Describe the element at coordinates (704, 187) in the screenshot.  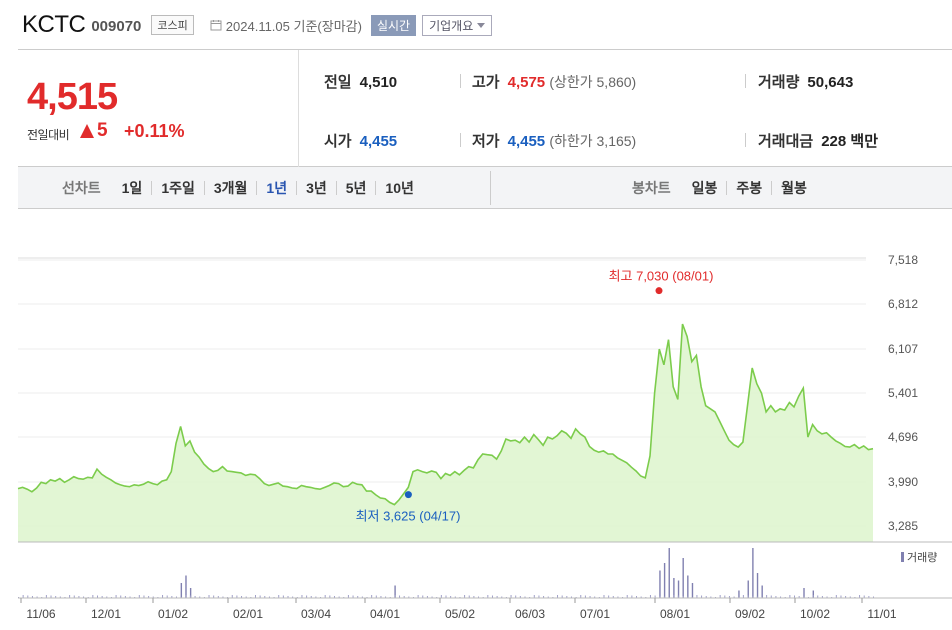
I see `tab-daily: 일봉` at that location.